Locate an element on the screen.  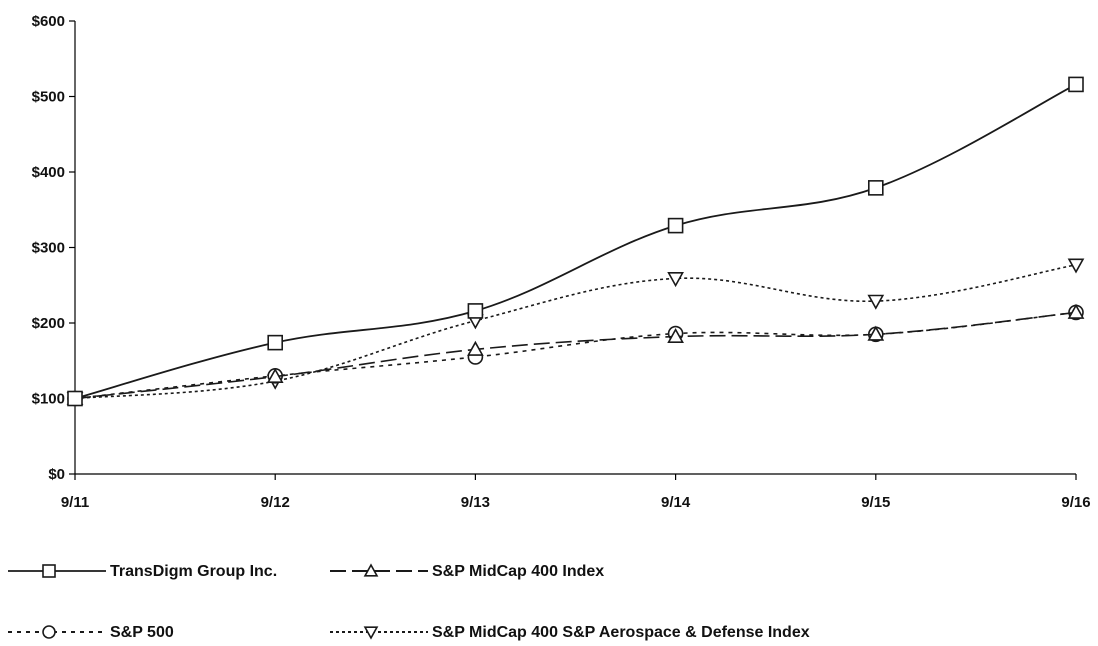
y-tick-label: $500 is located at coordinates (48, 97).